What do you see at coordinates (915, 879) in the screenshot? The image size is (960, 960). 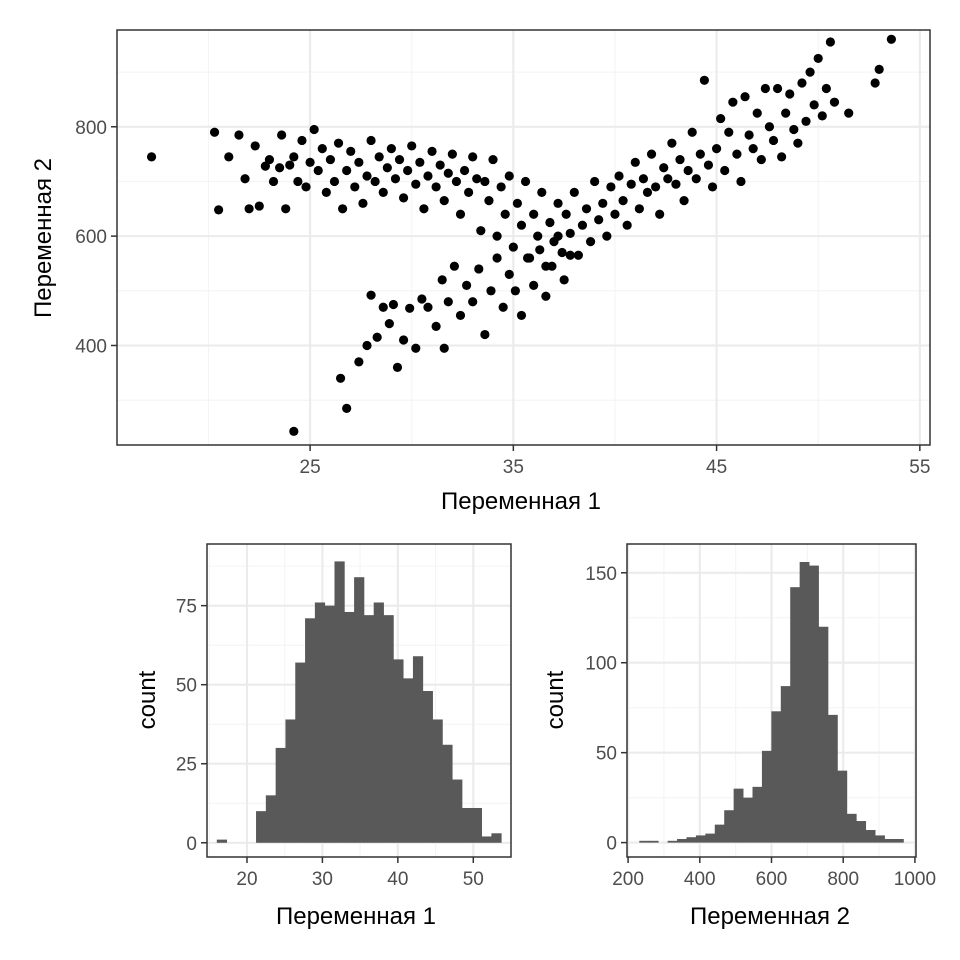 I see `histogram-2-x-tick-label: 1000` at bounding box center [915, 879].